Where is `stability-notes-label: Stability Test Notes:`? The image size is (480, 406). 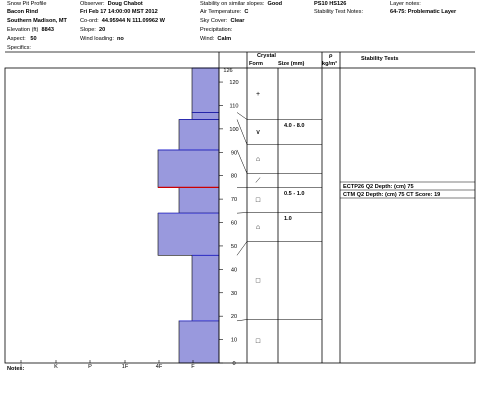 stability-notes-label: Stability Test Notes: is located at coordinates (339, 12).